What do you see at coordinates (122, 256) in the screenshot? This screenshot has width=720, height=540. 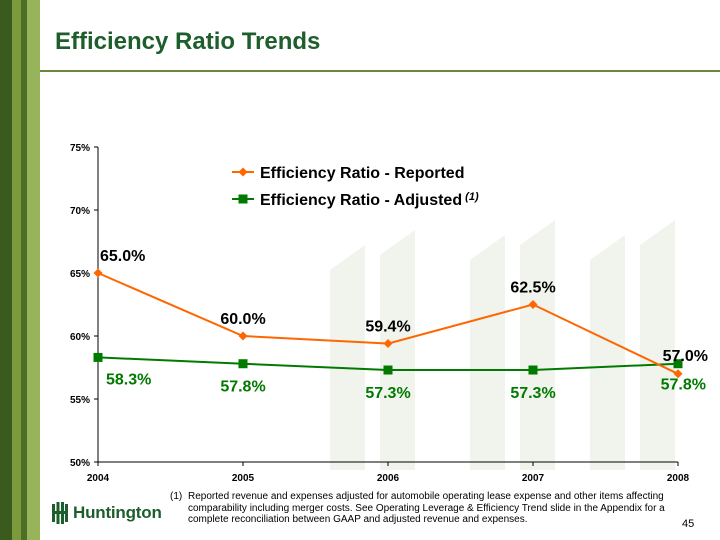 I see `data-label-reported: 65.0%` at bounding box center [122, 256].